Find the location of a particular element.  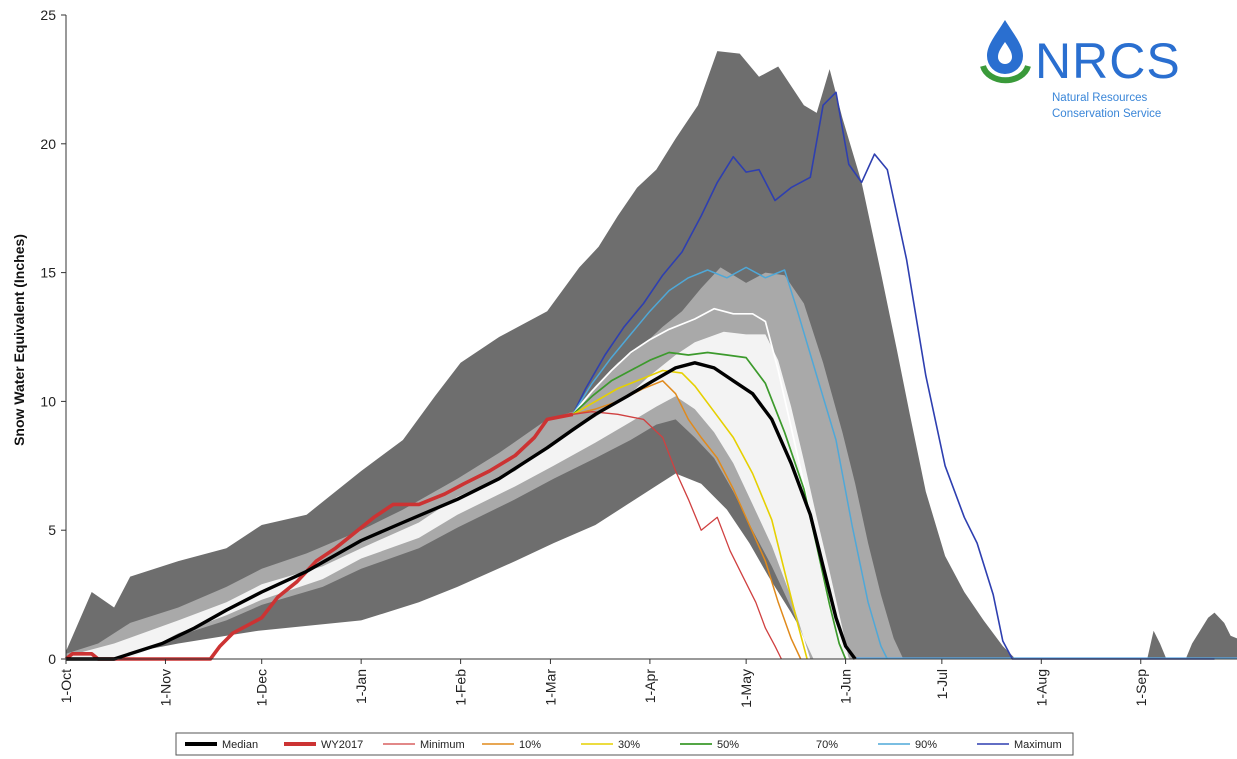

x-tick-label: 1-May is located at coordinates (746, 688).